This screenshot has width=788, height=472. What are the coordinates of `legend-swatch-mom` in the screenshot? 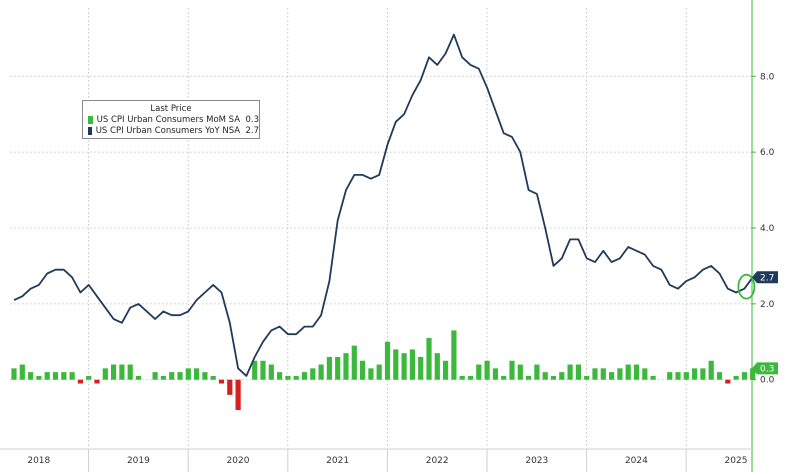 It's located at (90, 119).